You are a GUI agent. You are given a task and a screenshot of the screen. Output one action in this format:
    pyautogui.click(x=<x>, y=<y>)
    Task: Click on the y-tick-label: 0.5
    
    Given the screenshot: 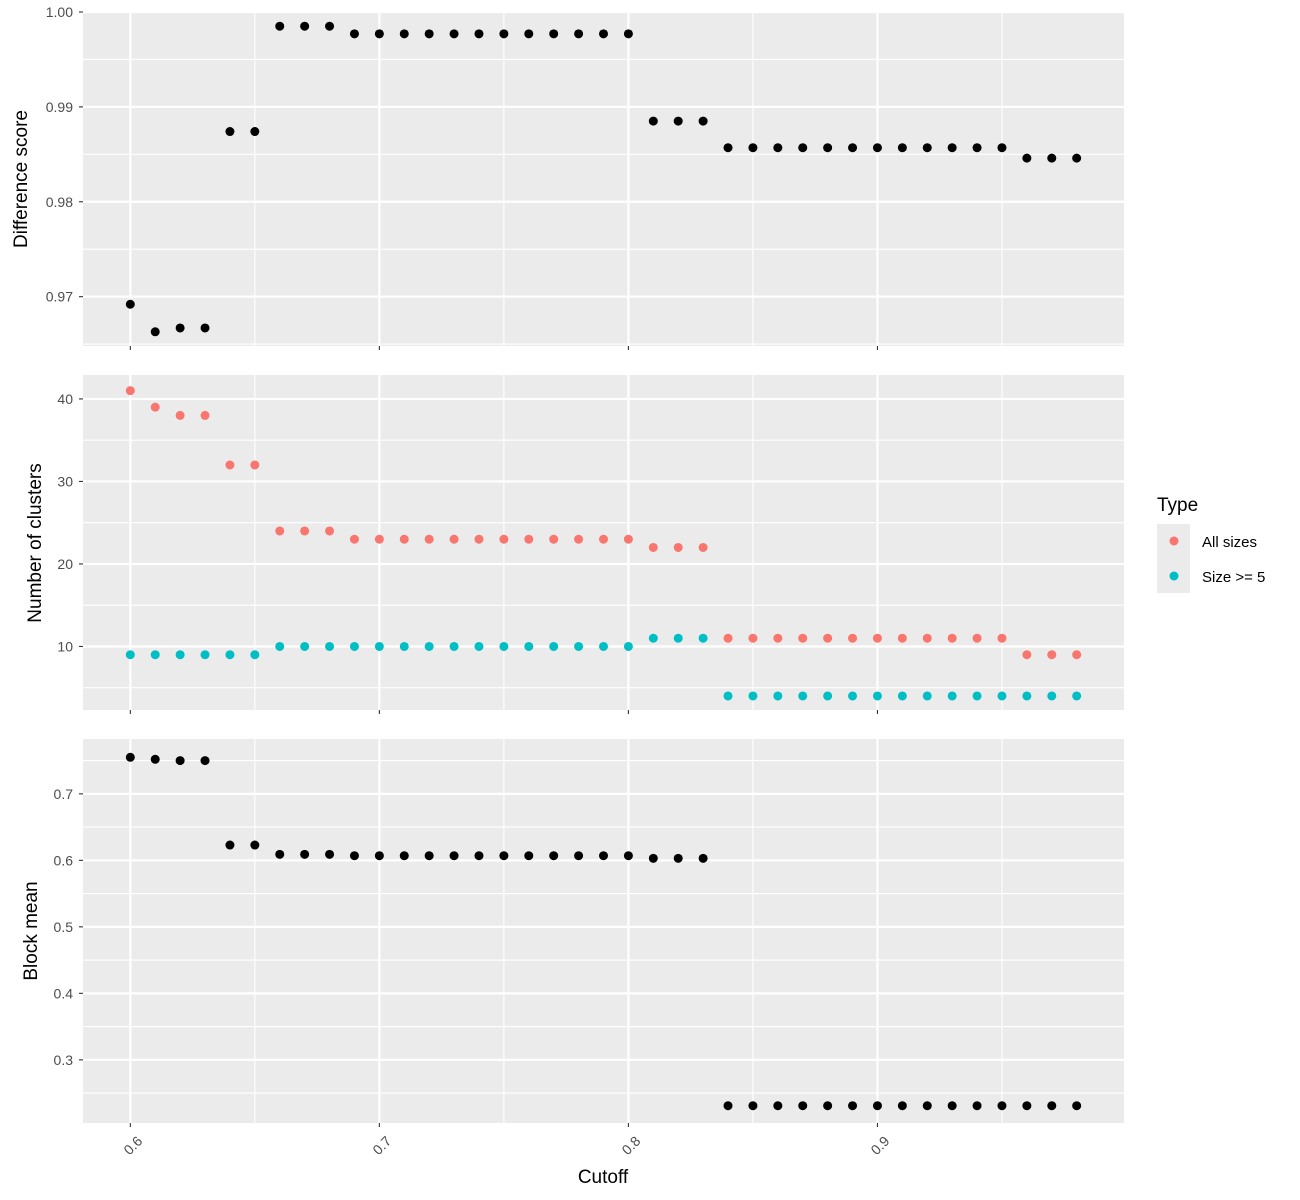 What is the action you would take?
    pyautogui.click(x=64, y=927)
    